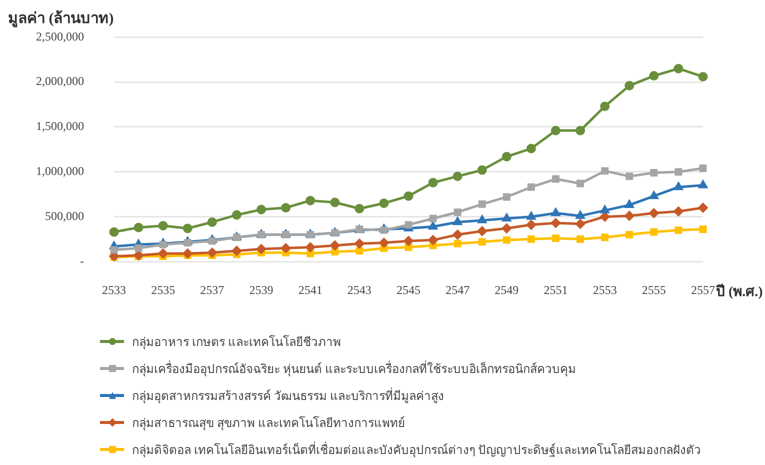 The height and width of the screenshot is (465, 765). I want to click on legend-label: กลุ่มดิจิตอล เทคโนโลยีอินเทอร์เน็ตที่เชื่อมต่อและบังคับอุปกรณ์ต่างๆ ปัญญาประดิษฐ์และเทคโนโลยีสมองกลฝังตัว, so click(416, 449).